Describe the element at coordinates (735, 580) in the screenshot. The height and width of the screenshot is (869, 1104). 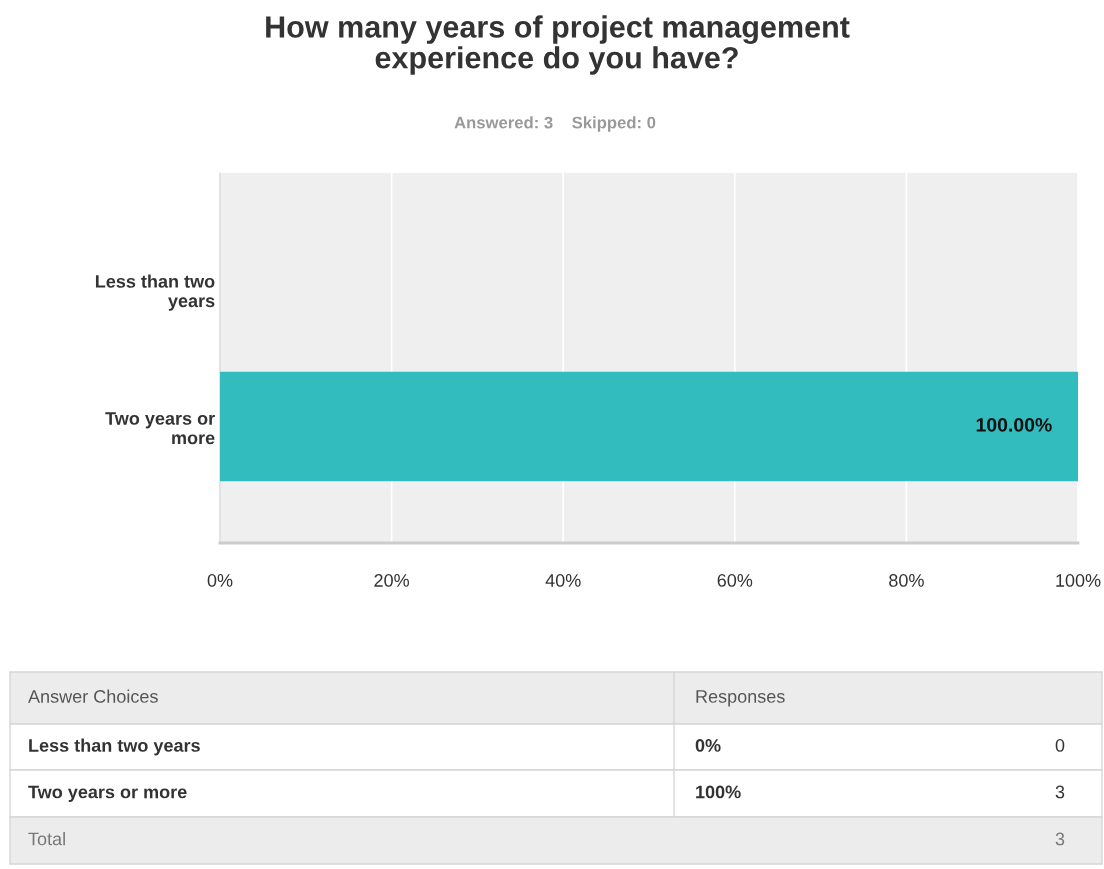
I see `x-tick-label: 60%` at that location.